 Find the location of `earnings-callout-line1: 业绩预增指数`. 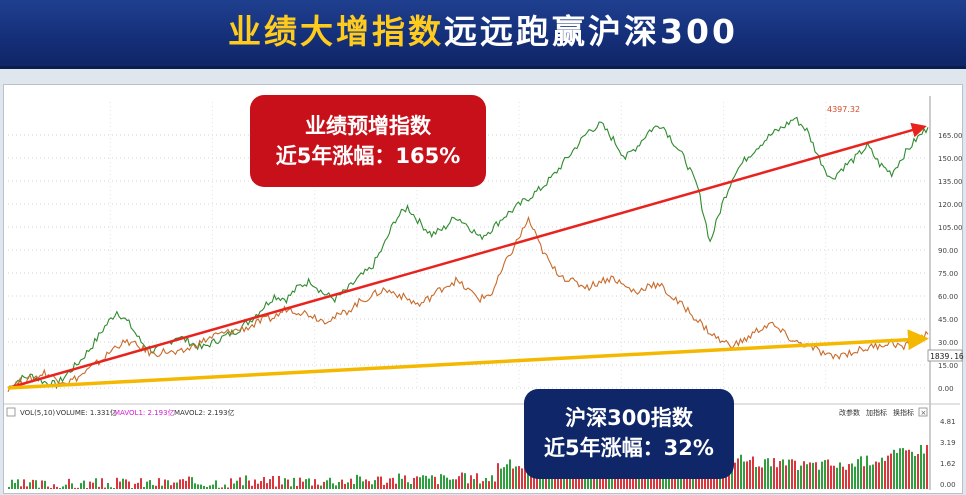

earnings-callout-line1: 业绩预增指数 is located at coordinates (368, 126).